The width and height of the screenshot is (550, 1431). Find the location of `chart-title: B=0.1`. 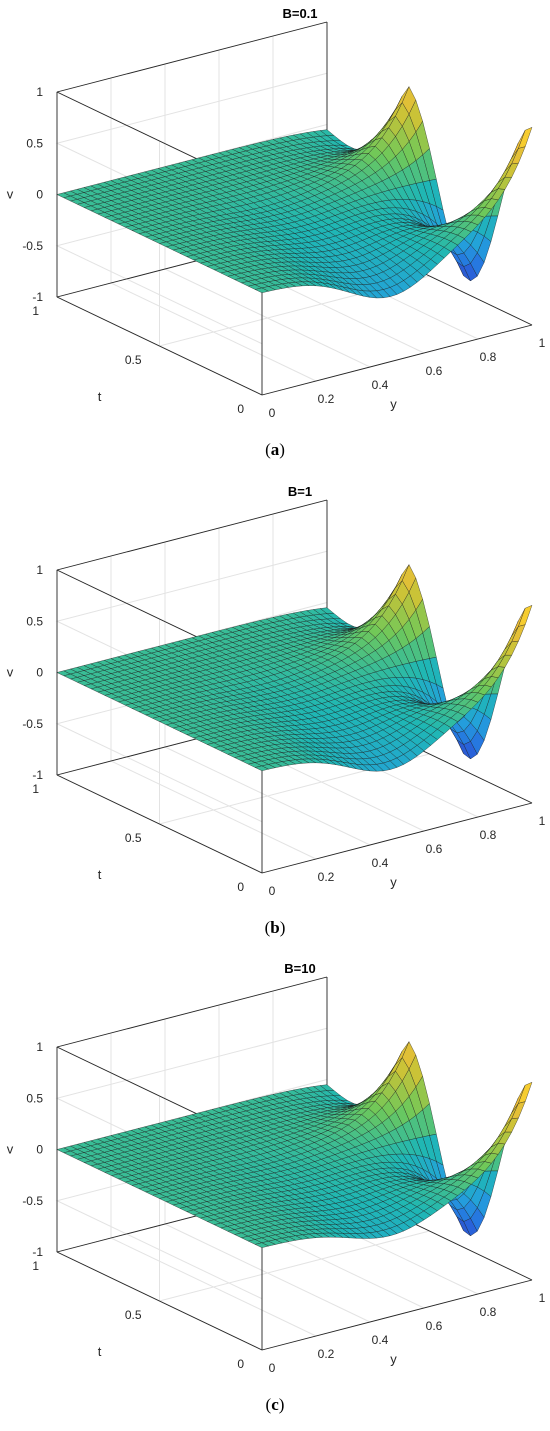

chart-title: B=0.1 is located at coordinates (299, 13).